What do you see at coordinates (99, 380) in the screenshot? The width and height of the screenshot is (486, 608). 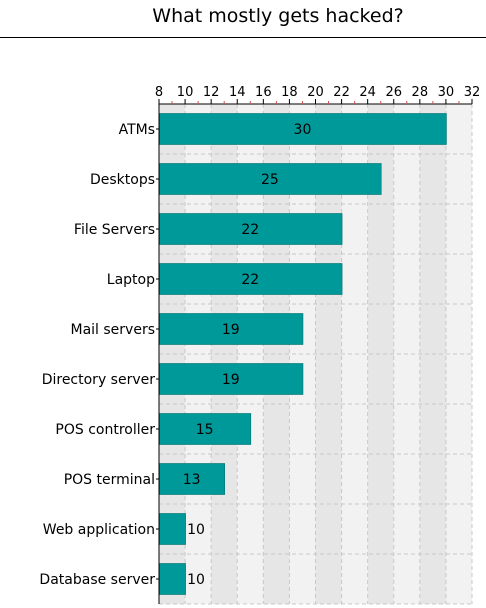 I see `category-label: Directory server` at bounding box center [99, 380].